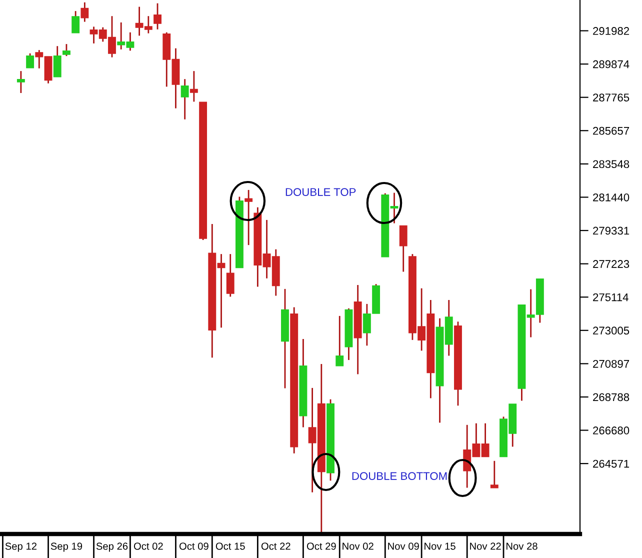 This screenshot has width=642, height=558. I want to click on x-tick-label: Sep 12, so click(20, 547).